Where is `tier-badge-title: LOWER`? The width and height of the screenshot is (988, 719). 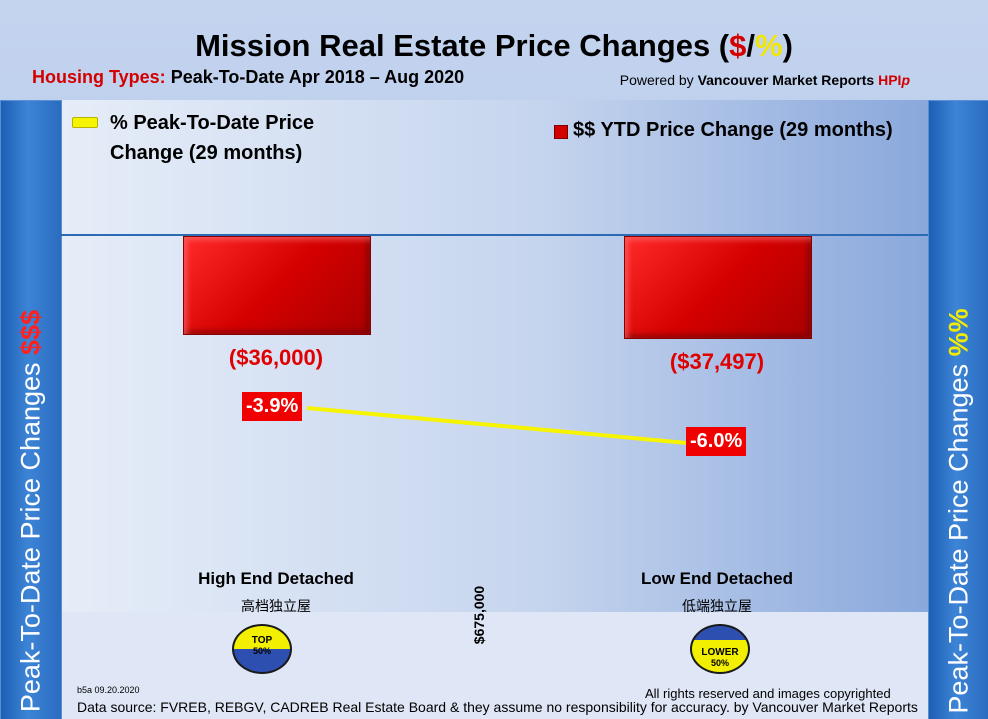
tier-badge-title: LOWER is located at coordinates (720, 652).